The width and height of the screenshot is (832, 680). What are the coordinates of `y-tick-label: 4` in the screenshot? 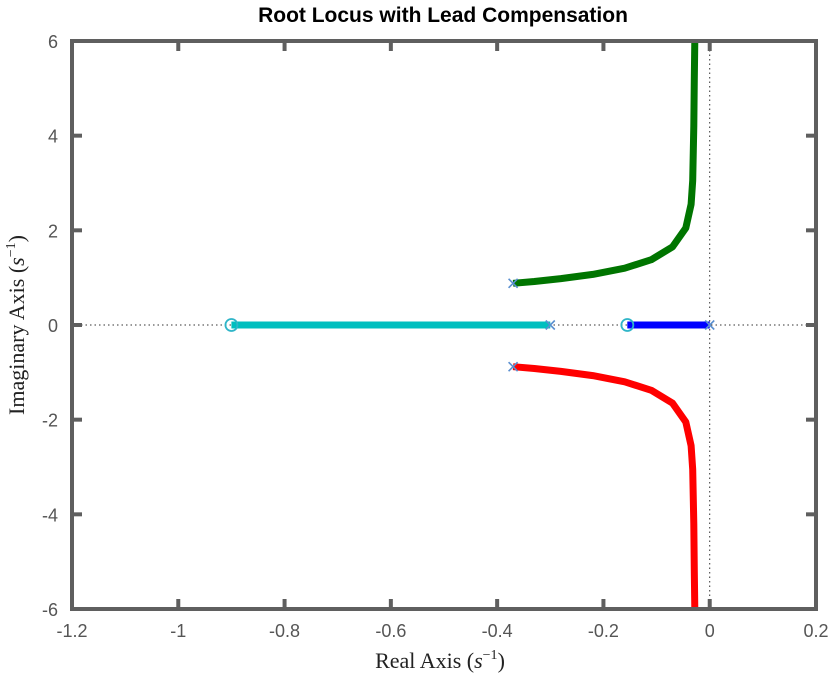 It's located at (53, 137).